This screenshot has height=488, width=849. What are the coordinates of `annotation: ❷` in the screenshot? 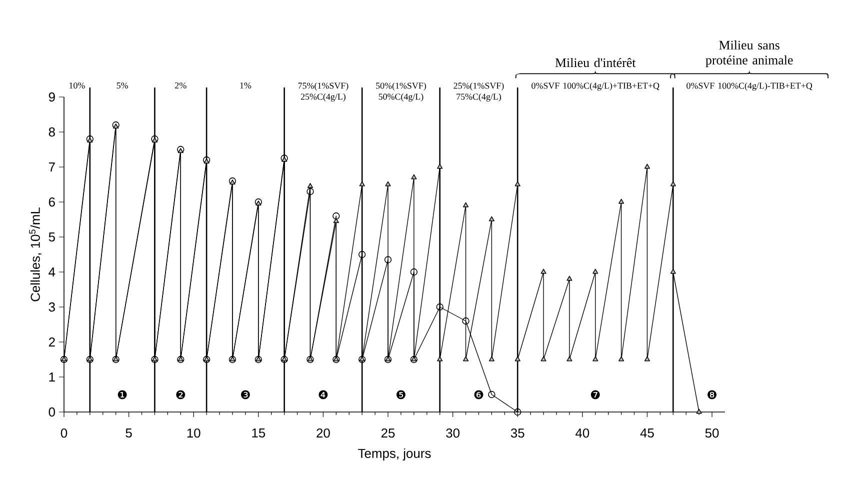 It's located at (181, 395).